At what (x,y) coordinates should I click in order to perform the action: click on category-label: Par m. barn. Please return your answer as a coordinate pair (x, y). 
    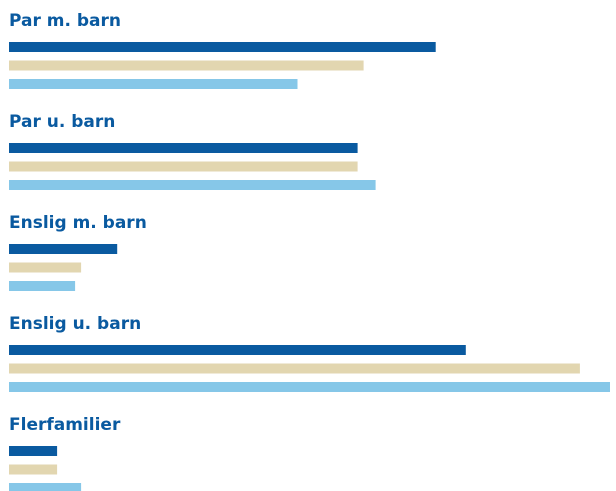
    Looking at the image, I should click on (65, 21).